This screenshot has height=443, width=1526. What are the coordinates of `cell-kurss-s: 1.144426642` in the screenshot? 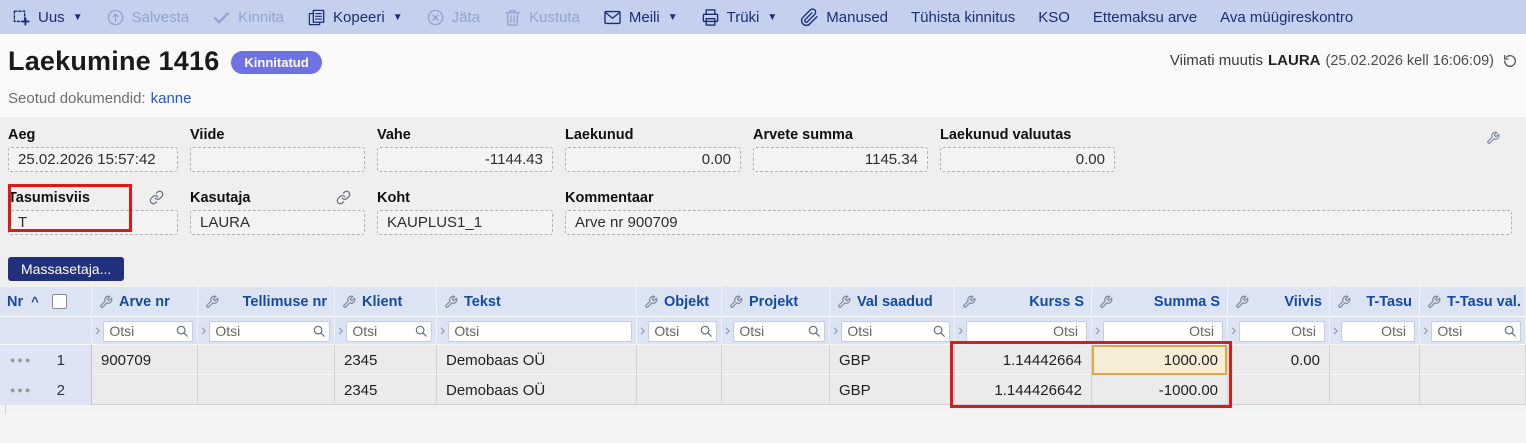 It's located at (1023, 390).